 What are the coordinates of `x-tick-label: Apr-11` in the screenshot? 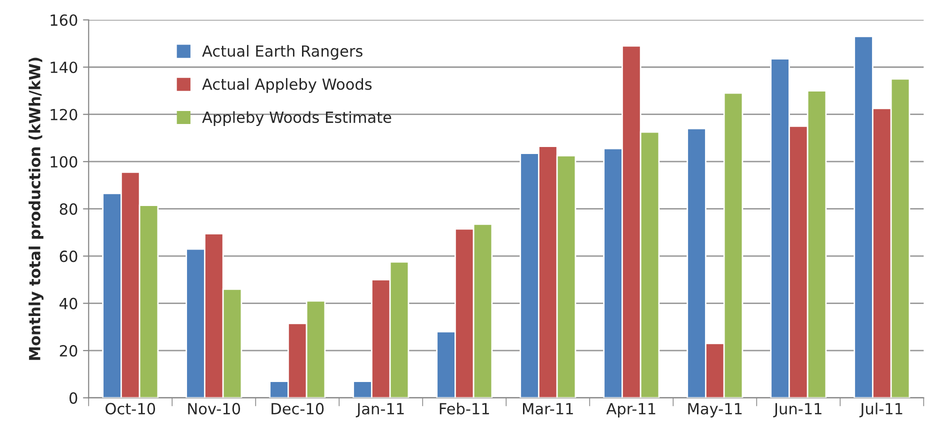 It's located at (631, 410).